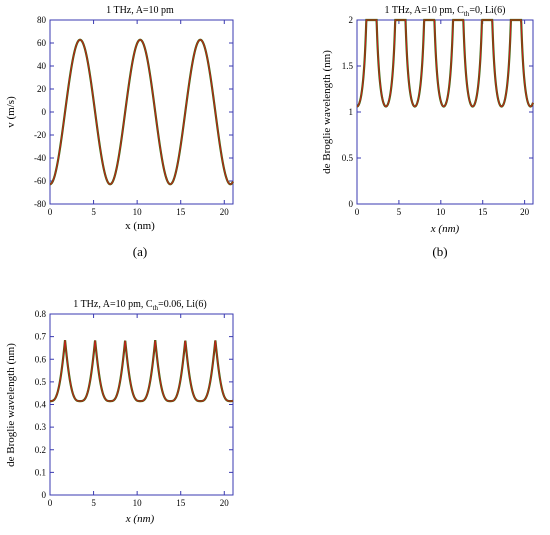 Image resolution: width=550 pixels, height=535 pixels. Describe the element at coordinates (181, 503) in the screenshot. I see `chart-c-xtick-label: 15` at that location.